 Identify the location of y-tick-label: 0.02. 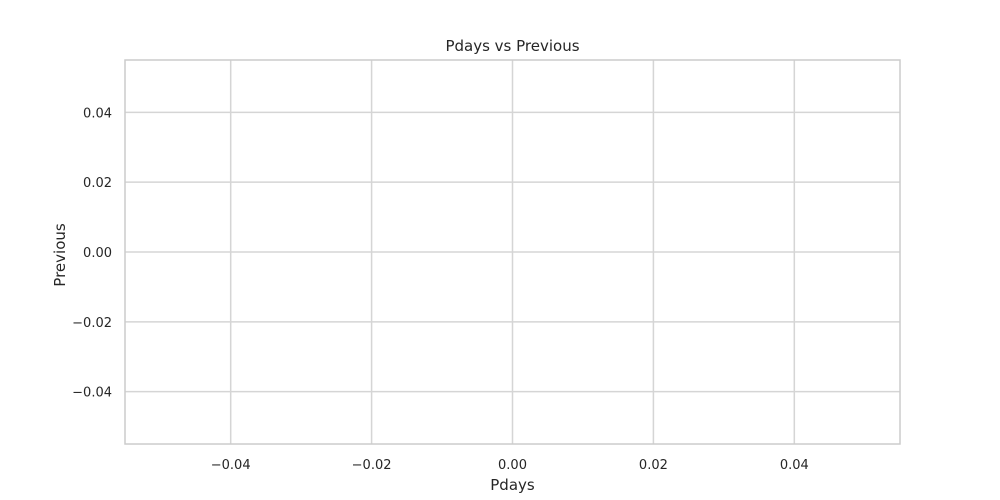
(97, 183).